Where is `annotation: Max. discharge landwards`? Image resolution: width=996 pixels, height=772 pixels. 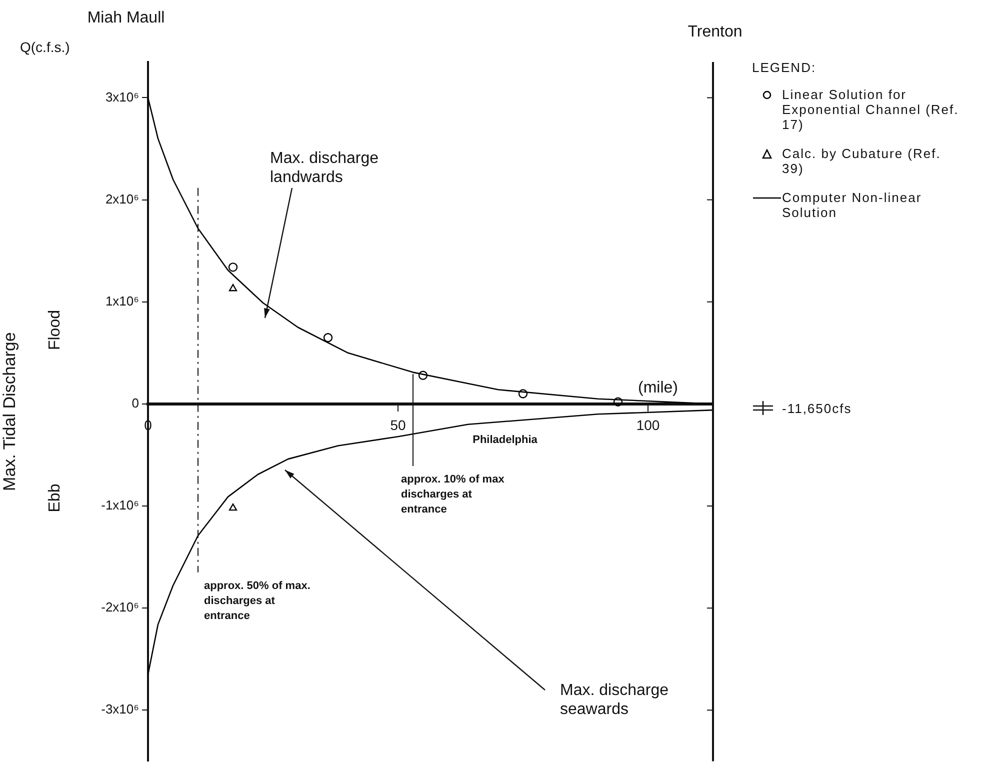 annotation: Max. discharge landwards is located at coordinates (324, 168).